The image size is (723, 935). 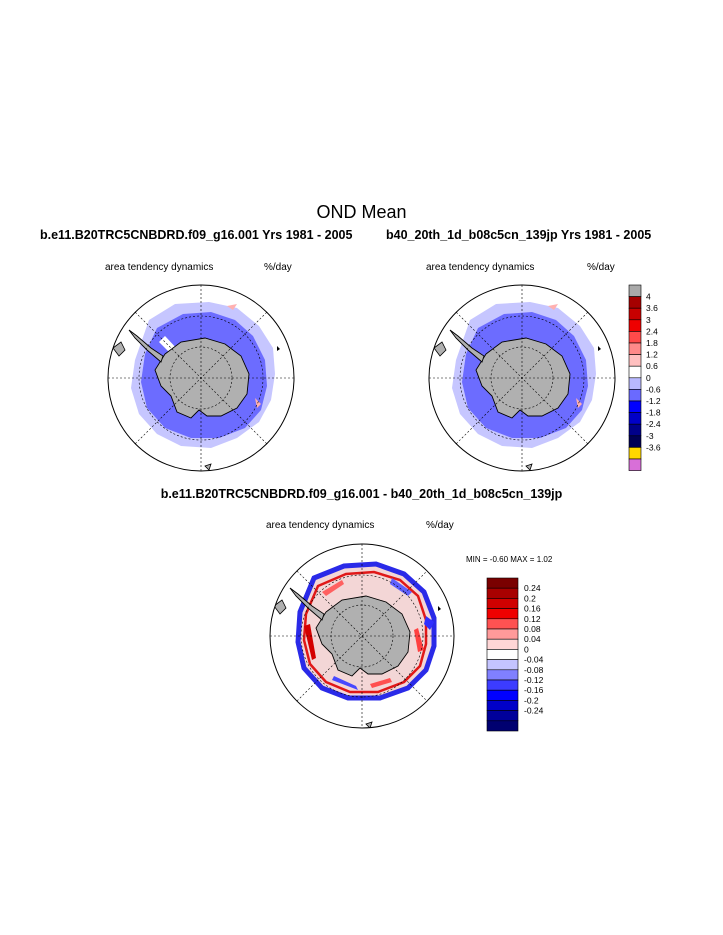 What do you see at coordinates (652, 355) in the screenshot?
I see `main-colorbar-tick-label: 1.2` at bounding box center [652, 355].